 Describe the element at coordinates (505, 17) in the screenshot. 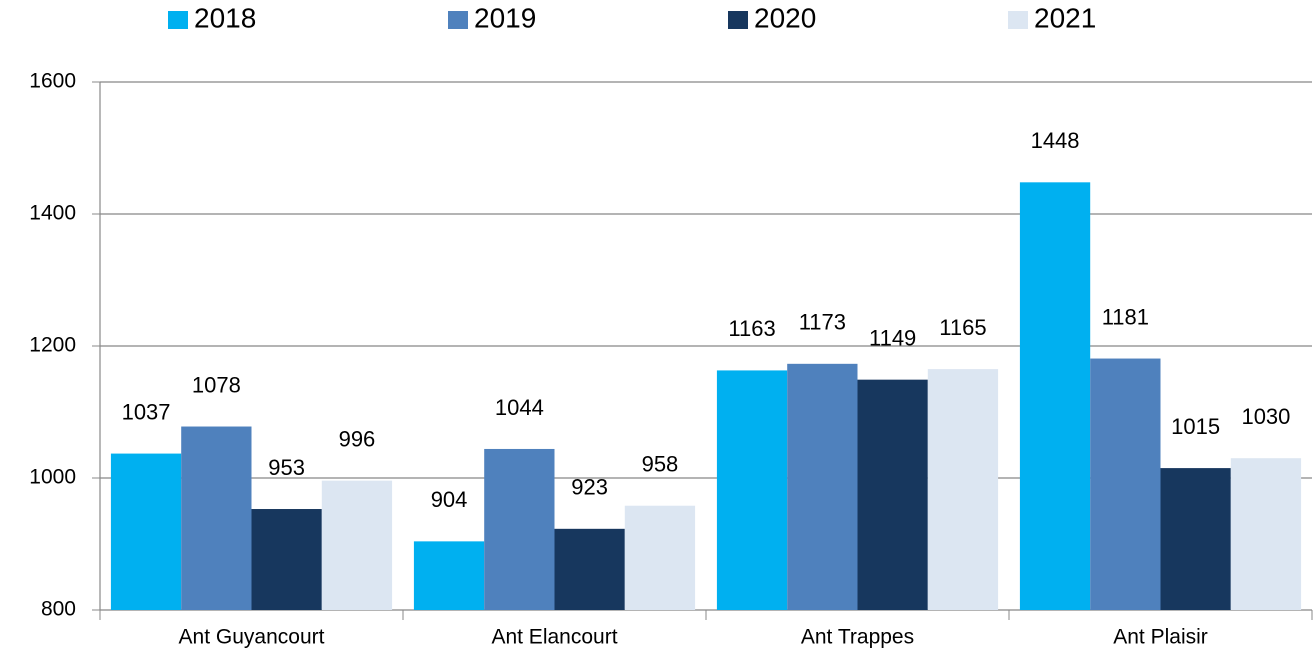

I see `legend-label: 2019` at that location.